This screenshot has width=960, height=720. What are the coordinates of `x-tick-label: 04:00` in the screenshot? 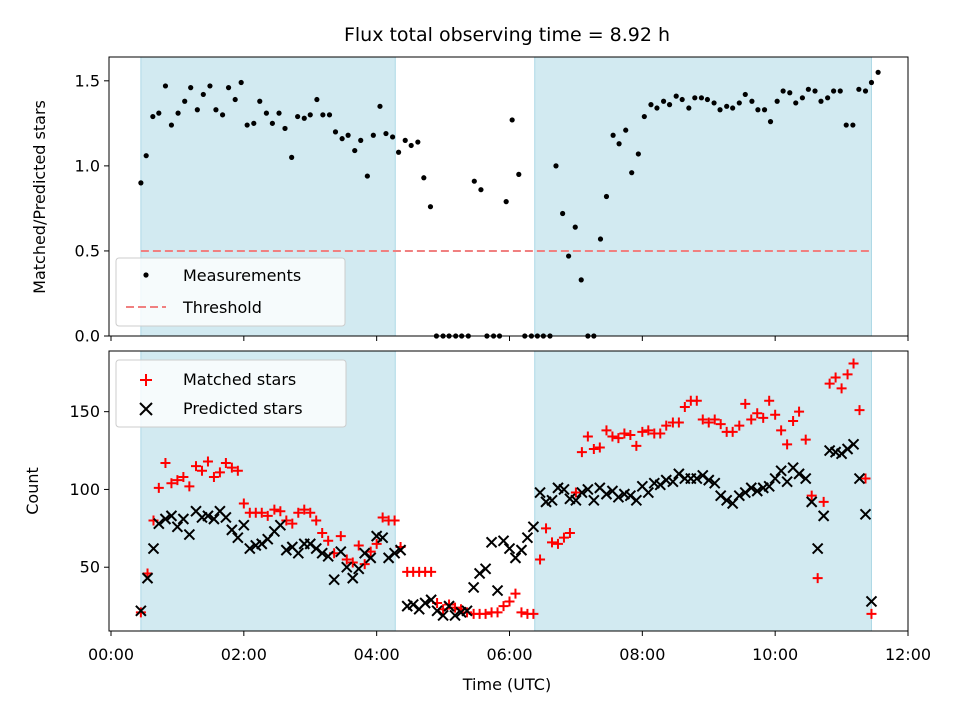 It's located at (377, 654).